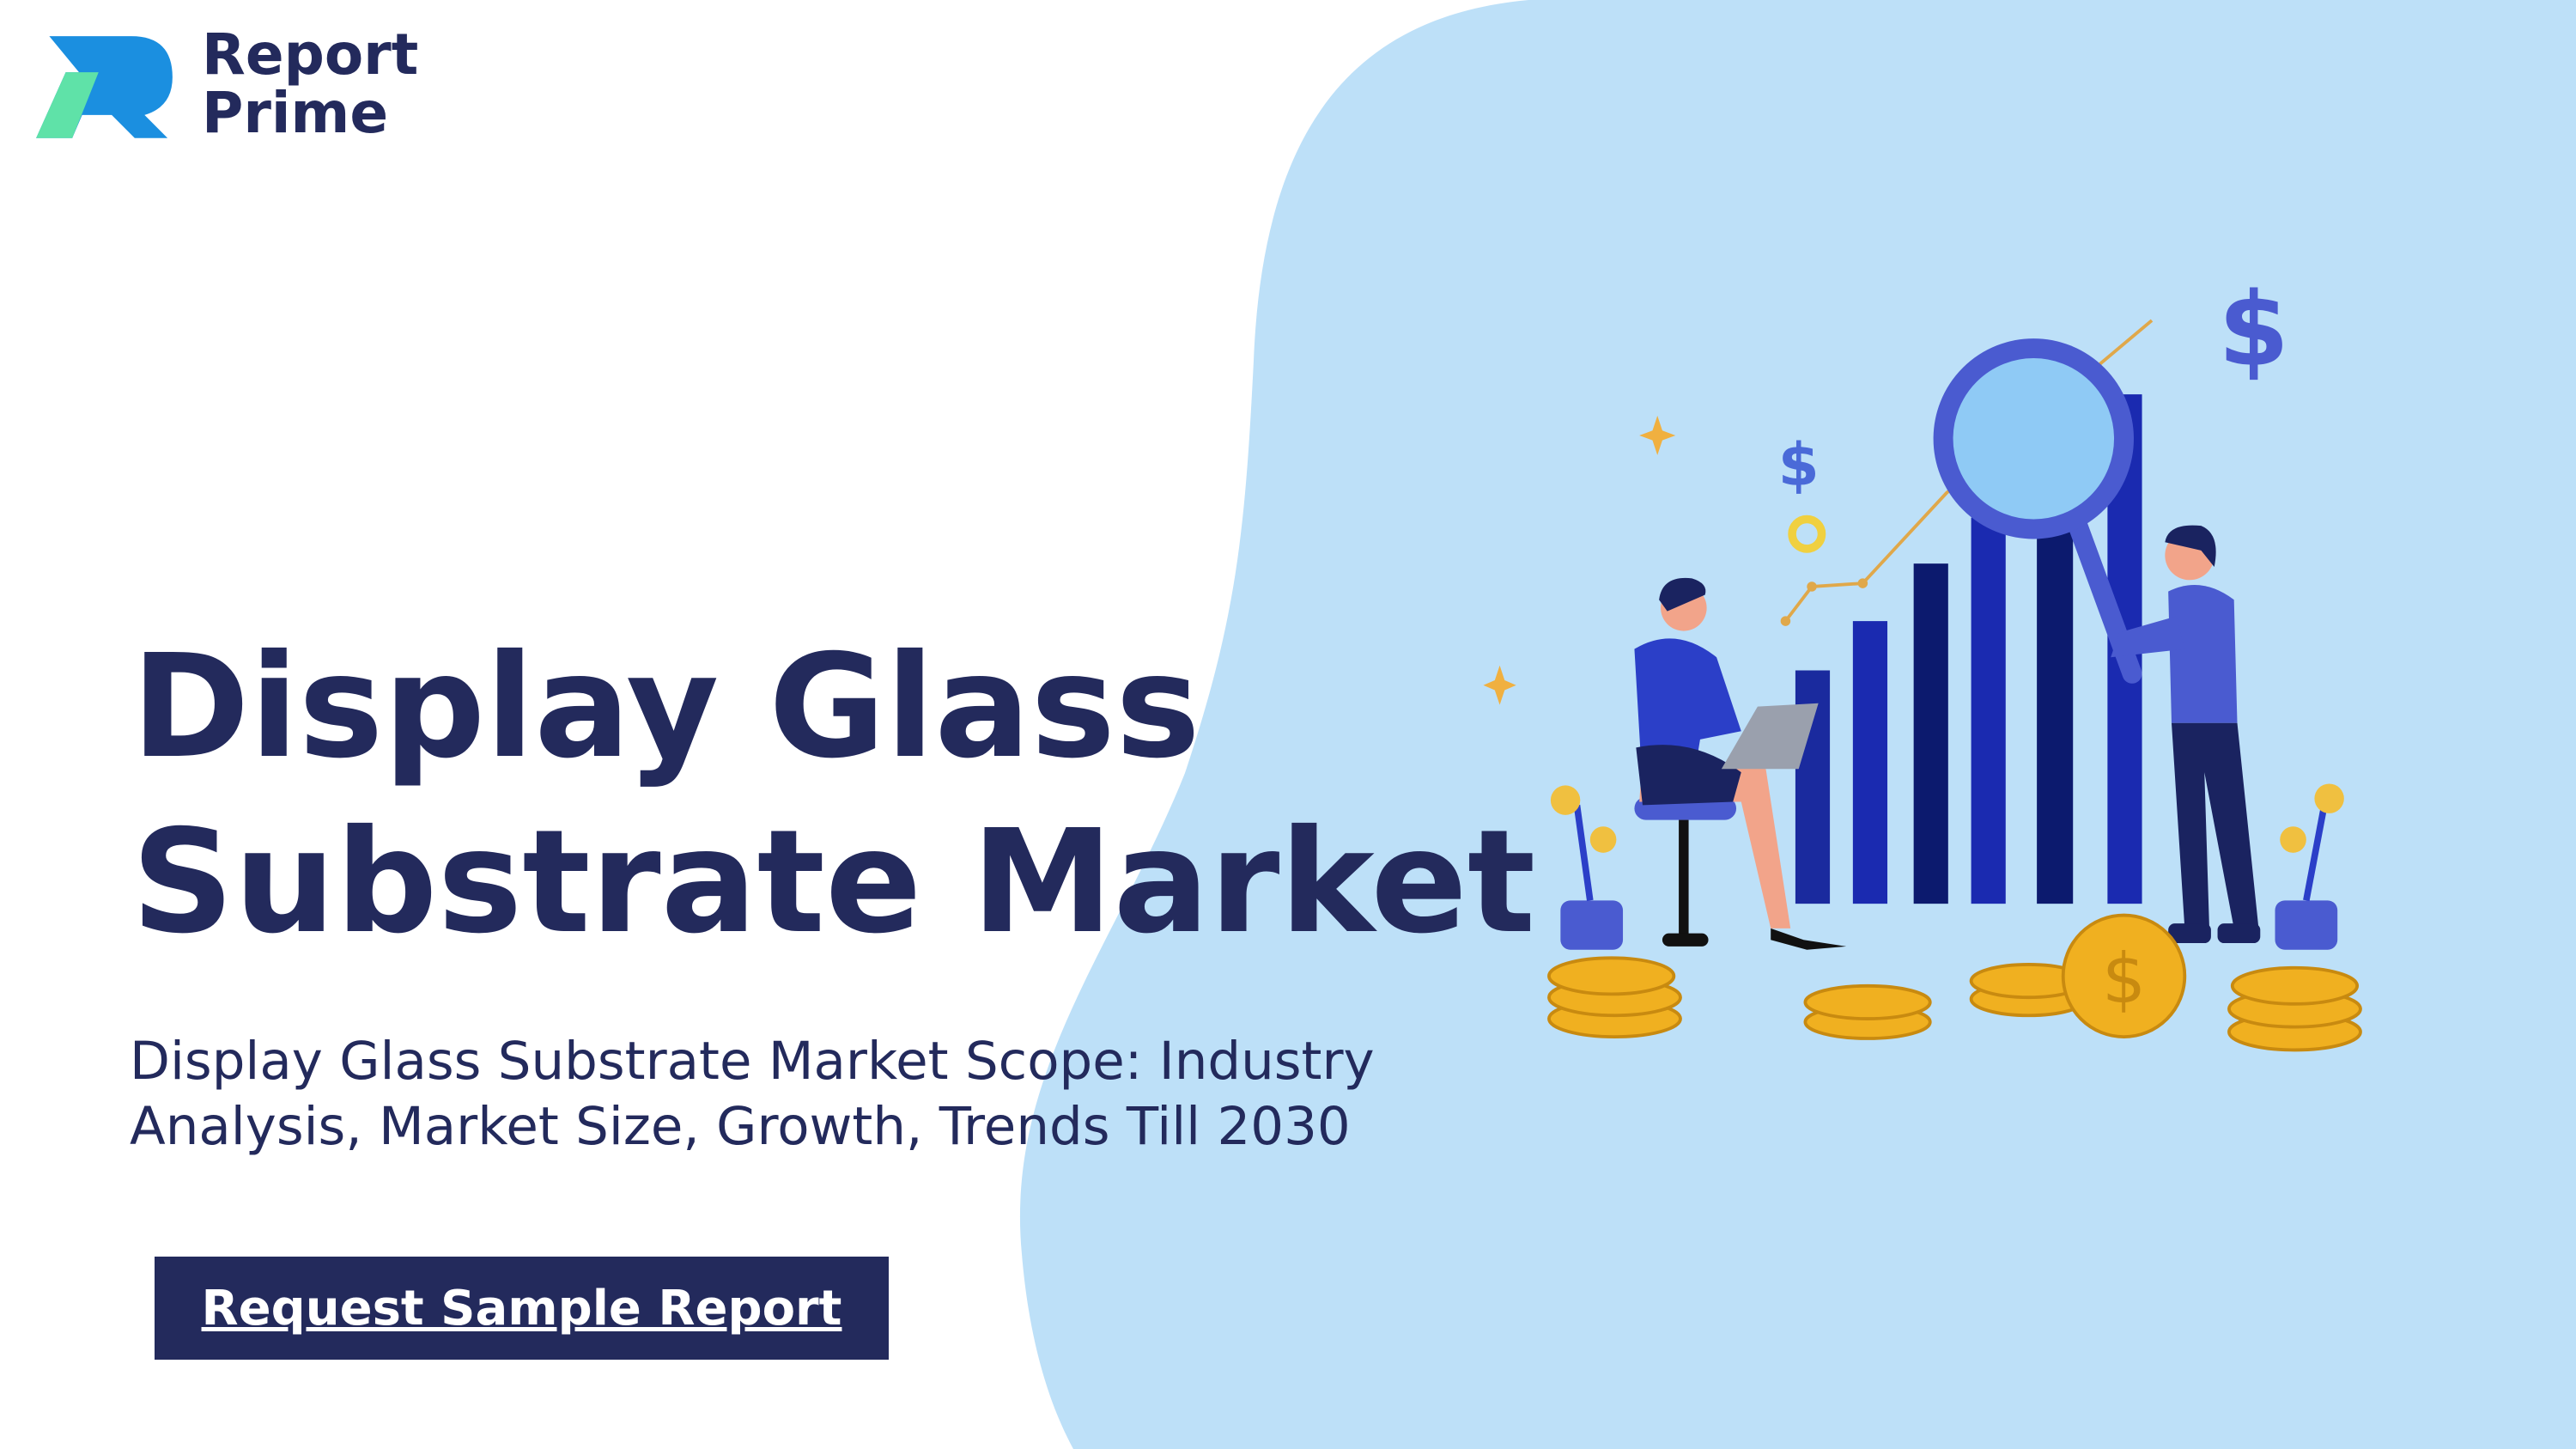  What do you see at coordinates (522, 1308) in the screenshot?
I see `request-sample-button: Request Sample Report` at bounding box center [522, 1308].